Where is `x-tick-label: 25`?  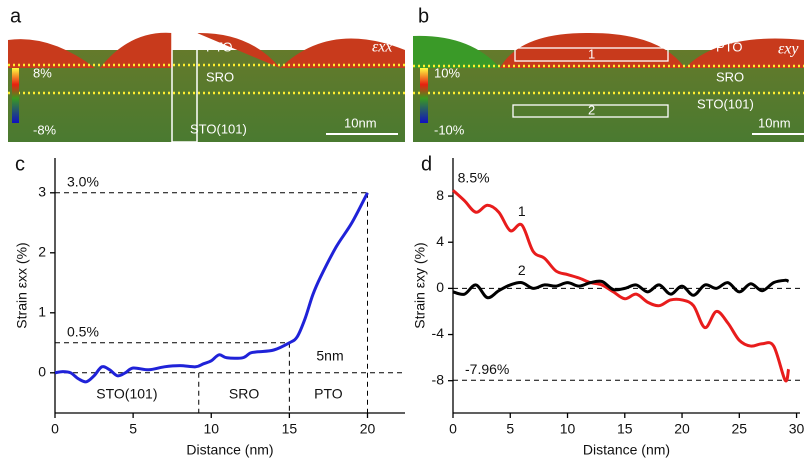 x-tick-label: 25 is located at coordinates (740, 429).